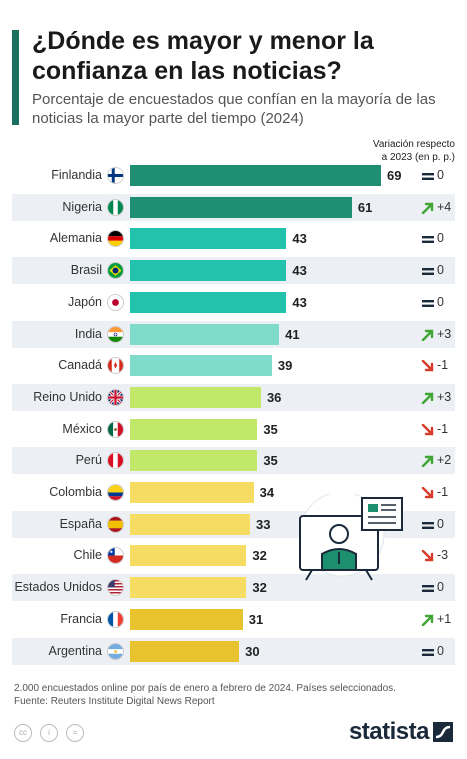 This screenshot has width=467, height=759. What do you see at coordinates (115, 524) in the screenshot?
I see `flag-spain-icon` at bounding box center [115, 524].